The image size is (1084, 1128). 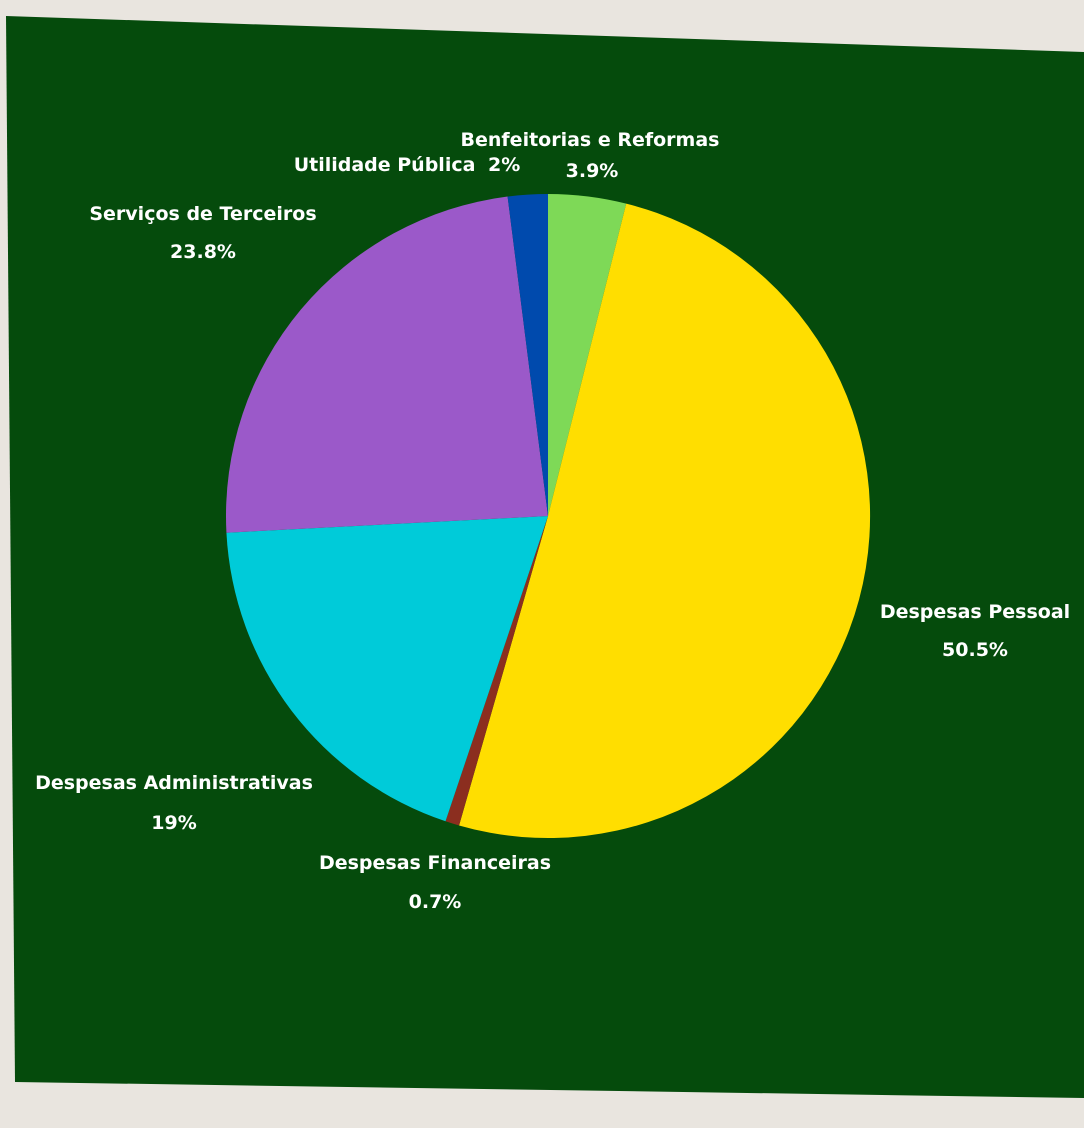 I want to click on slice-label-value: 2%, so click(x=504, y=165).